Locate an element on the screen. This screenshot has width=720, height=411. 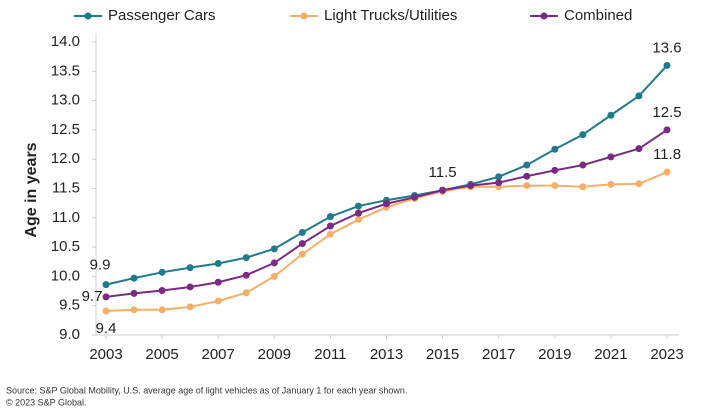
y-tick-label: 13.0 is located at coordinates (65, 100).